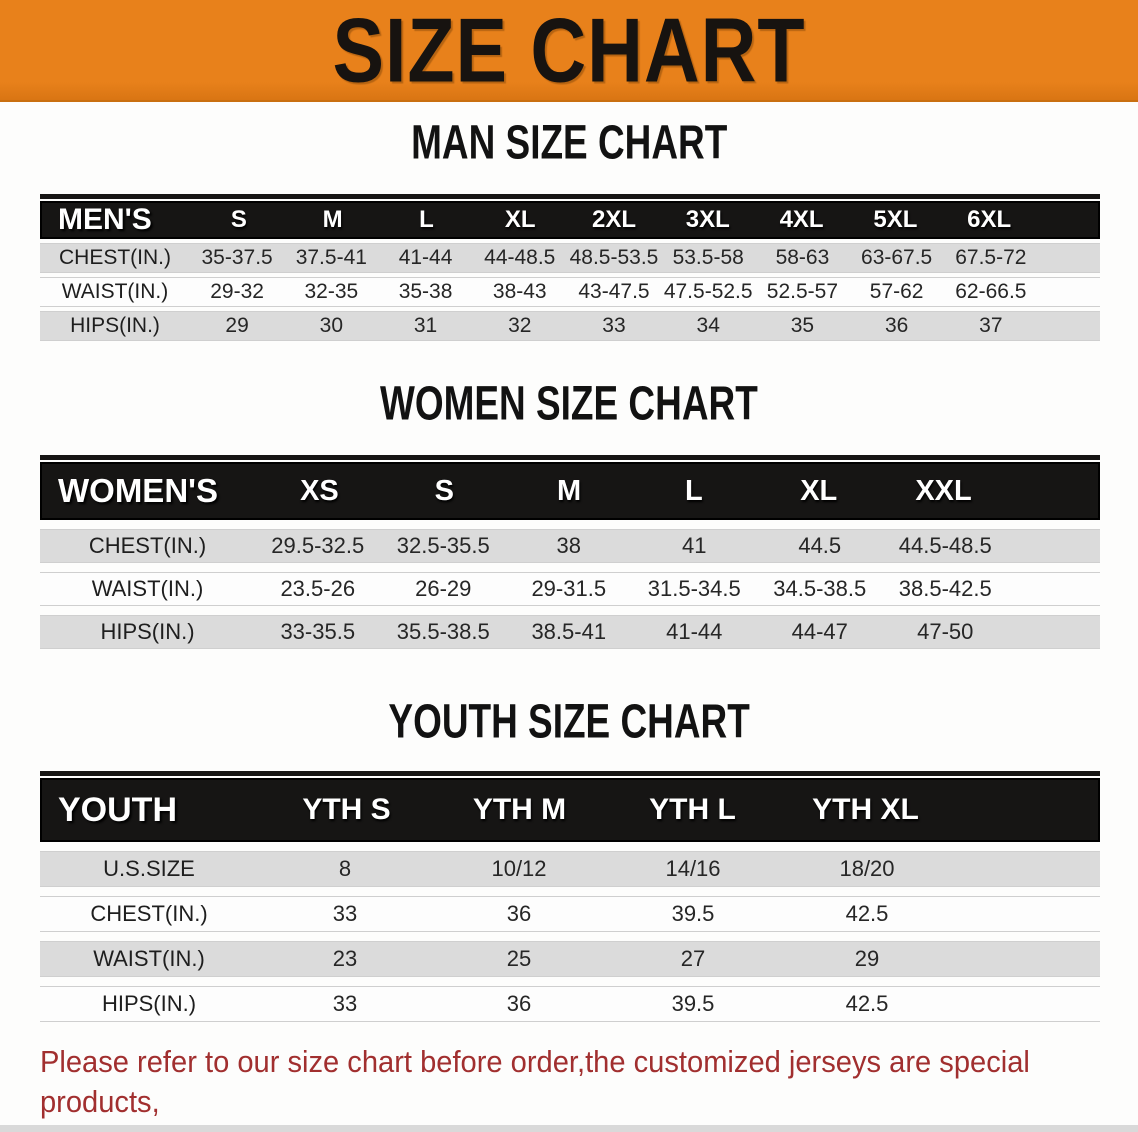 The width and height of the screenshot is (1138, 1132). I want to click on table-cell: 27, so click(693, 958).